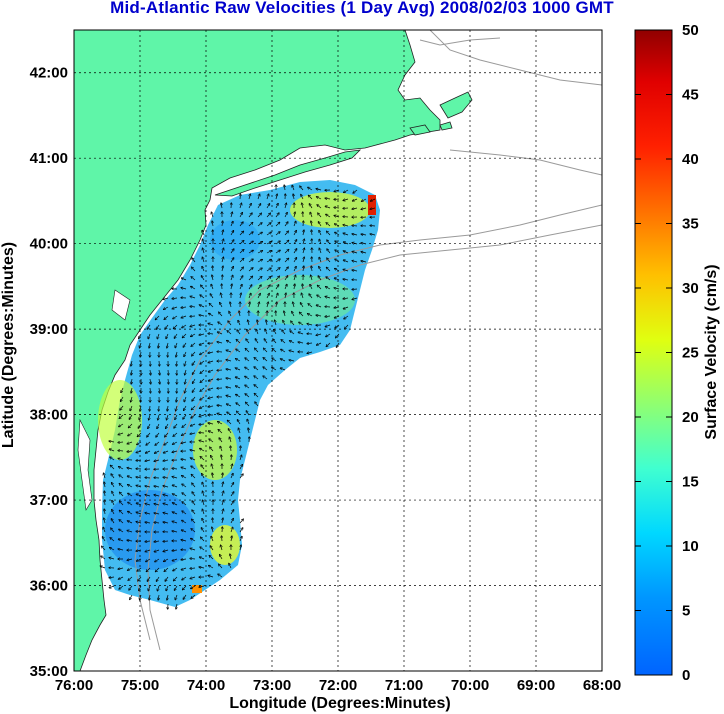  Describe the element at coordinates (372, 205) in the screenshot. I see `speed-patch-max` at that location.